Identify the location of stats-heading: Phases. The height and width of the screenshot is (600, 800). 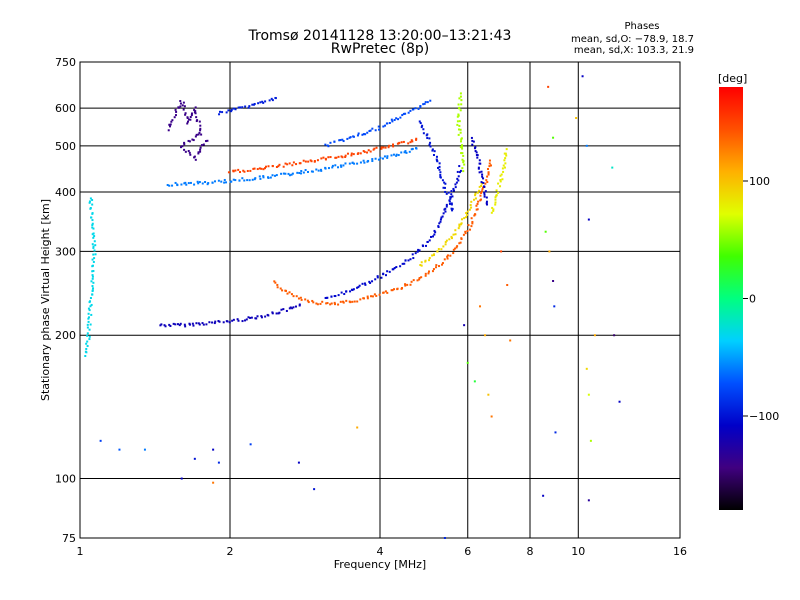
(641, 26).